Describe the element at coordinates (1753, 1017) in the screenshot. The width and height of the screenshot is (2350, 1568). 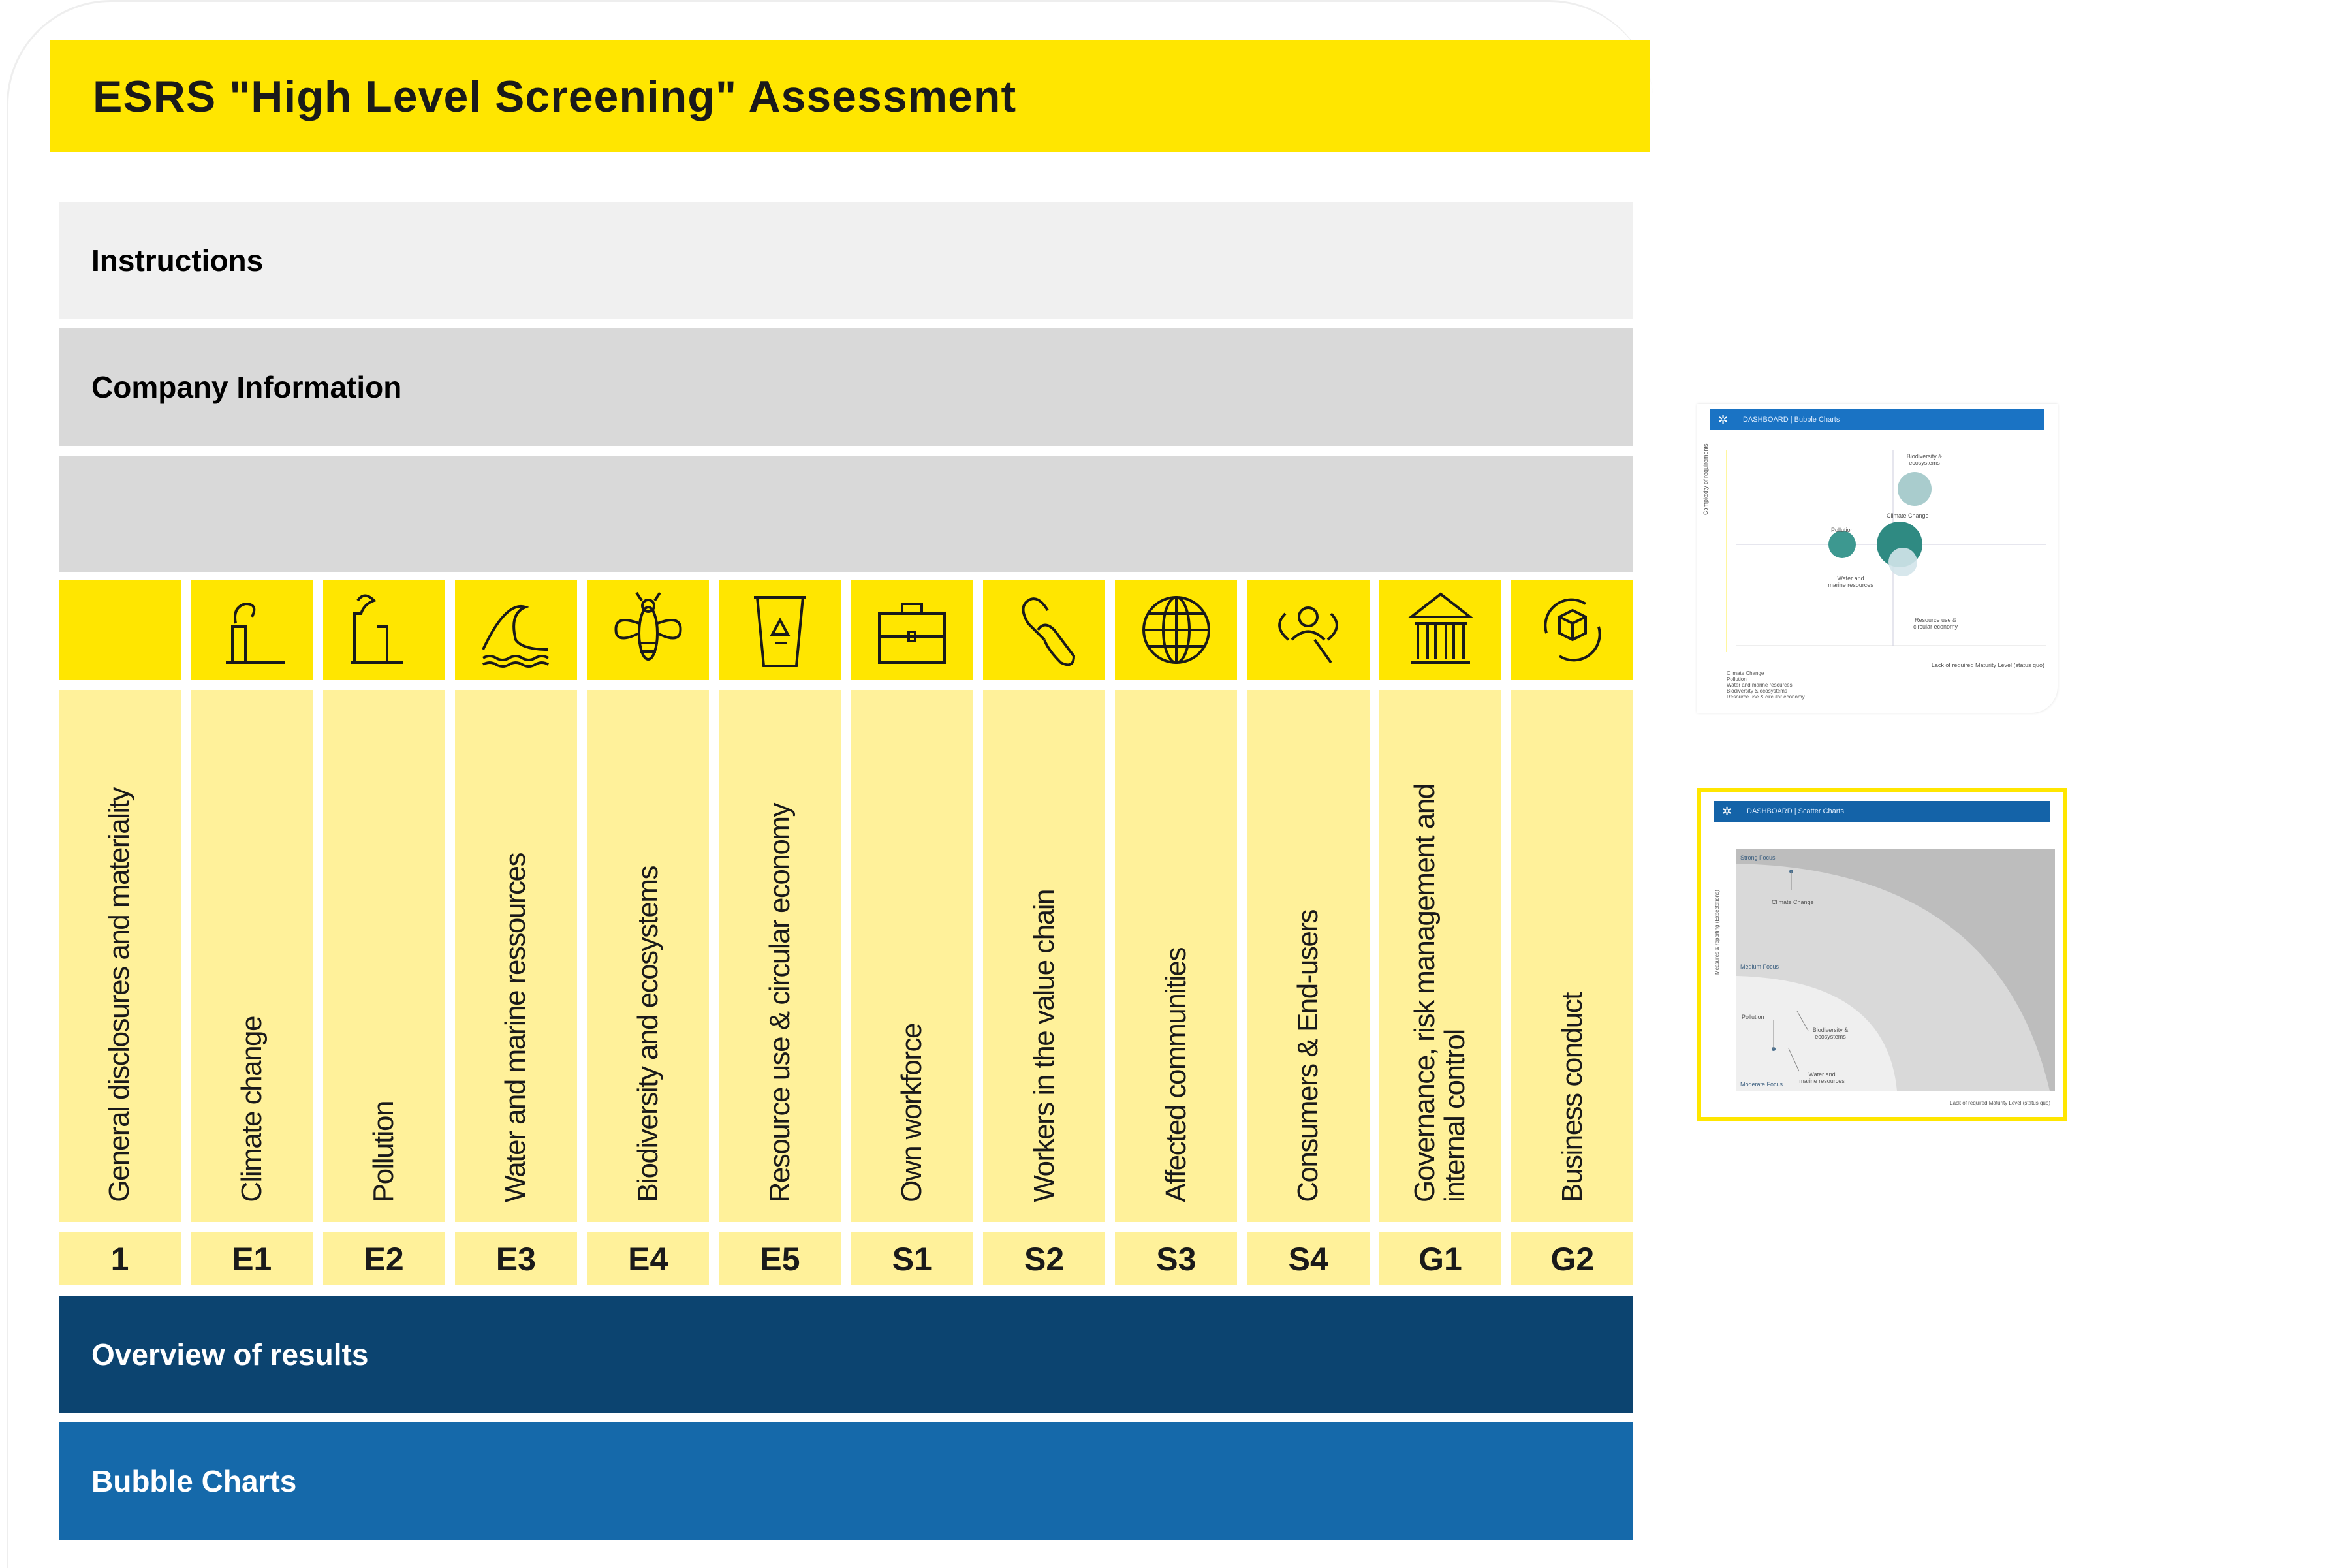
I see `scatter-label: Pollution` at that location.